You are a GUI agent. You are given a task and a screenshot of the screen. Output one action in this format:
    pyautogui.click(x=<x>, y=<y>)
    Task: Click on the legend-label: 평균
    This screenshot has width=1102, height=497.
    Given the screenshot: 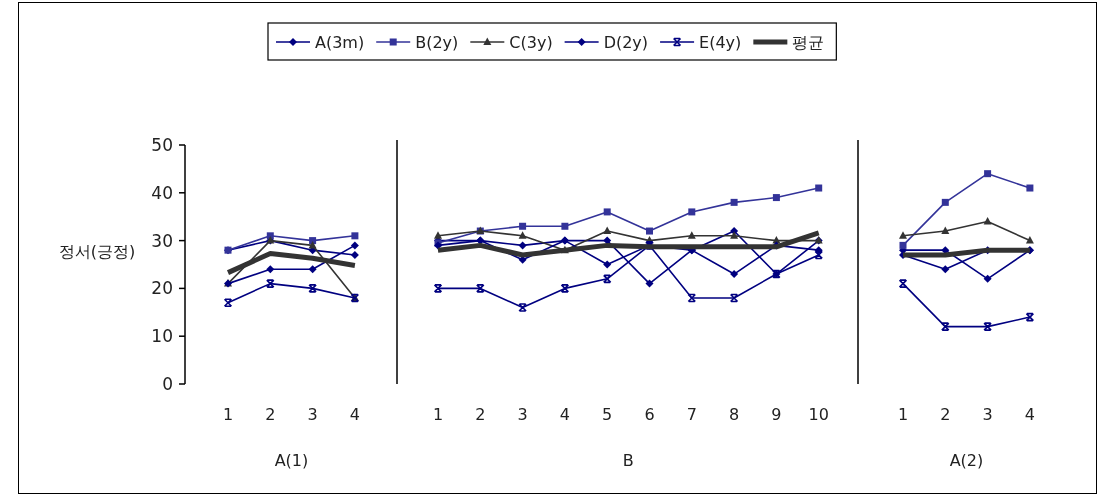 What is the action you would take?
    pyautogui.click(x=808, y=42)
    